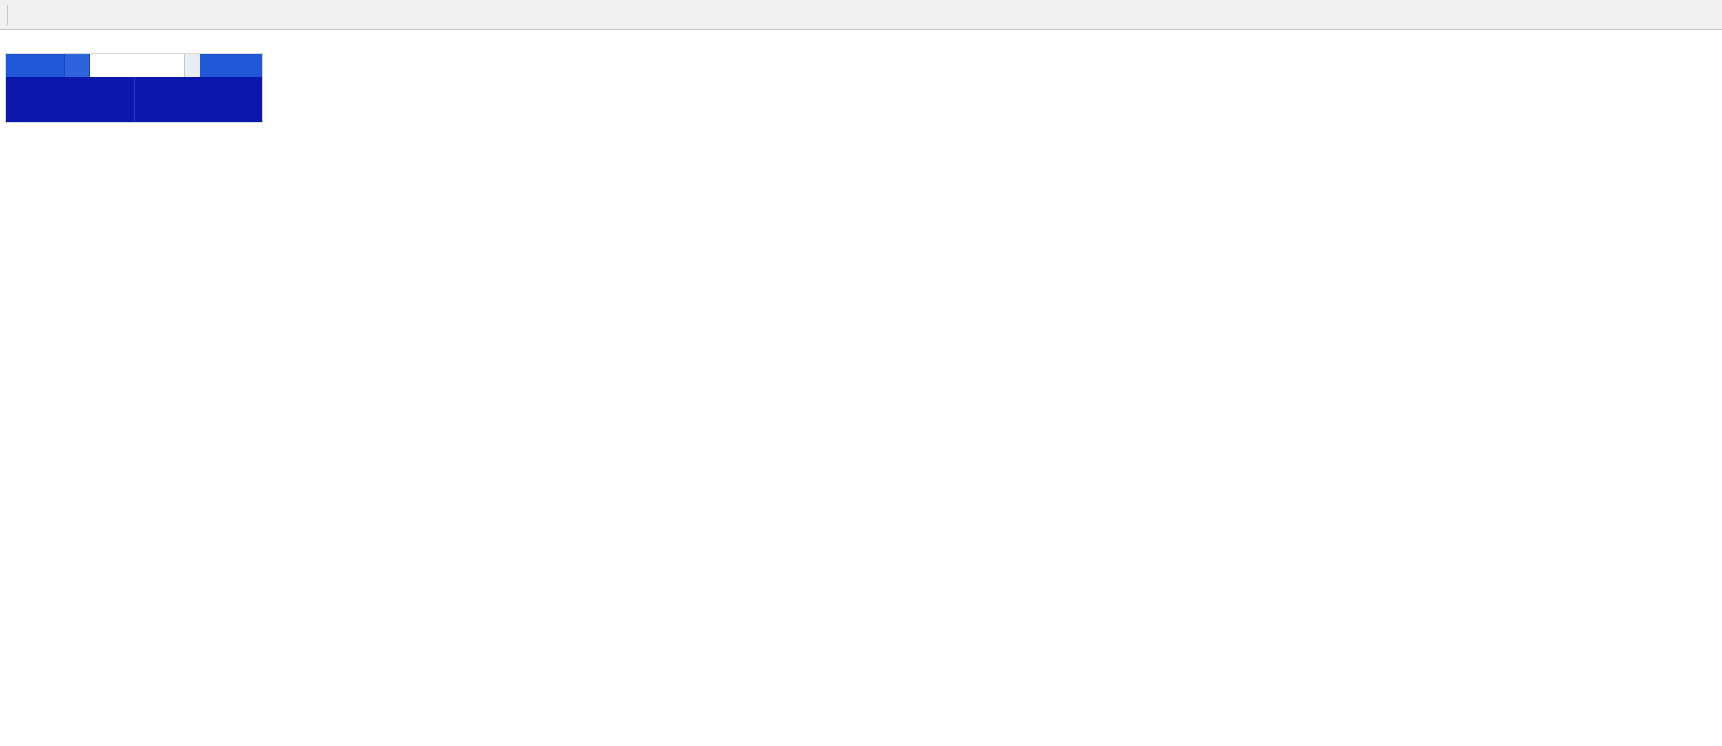 This screenshot has height=746, width=1722. Describe the element at coordinates (77, 65) in the screenshot. I see `trade-options-dropdown` at that location.